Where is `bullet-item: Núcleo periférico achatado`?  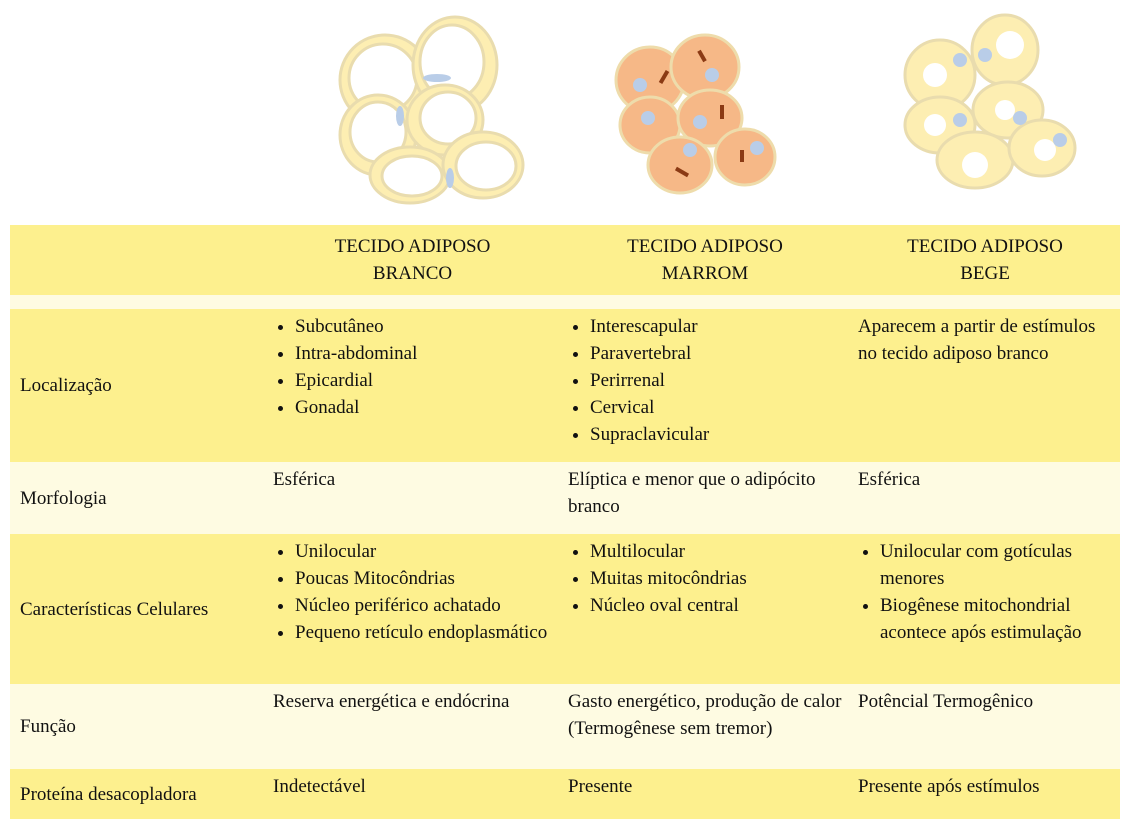
bullet-item: Núcleo periférico achatado is located at coordinates (423, 605).